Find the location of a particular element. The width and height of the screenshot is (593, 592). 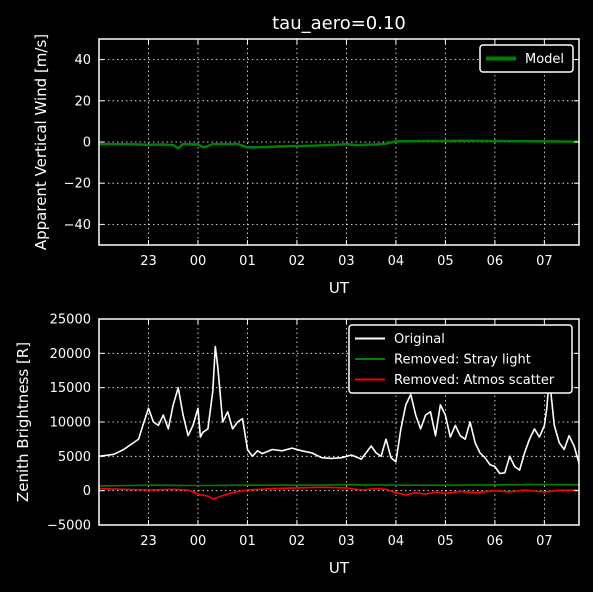

series-lines is located at coordinates (339, 144).